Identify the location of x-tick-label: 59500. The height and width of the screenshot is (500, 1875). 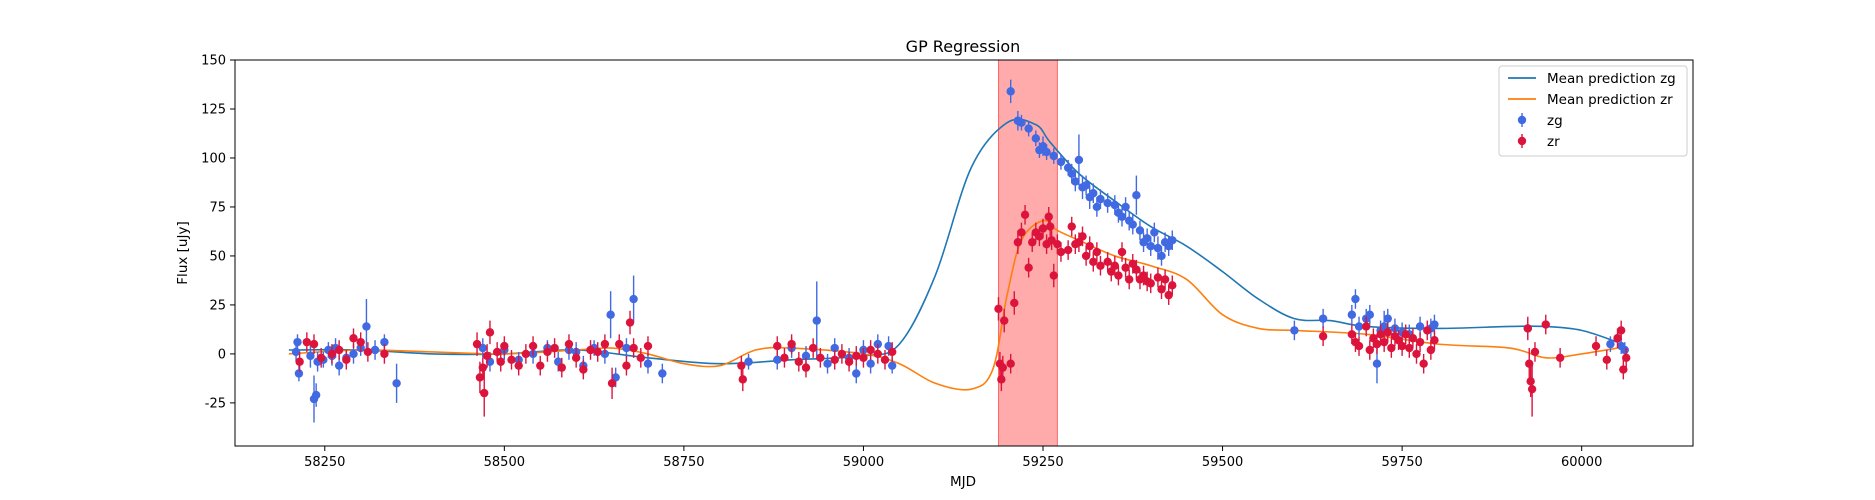
(1222, 462).